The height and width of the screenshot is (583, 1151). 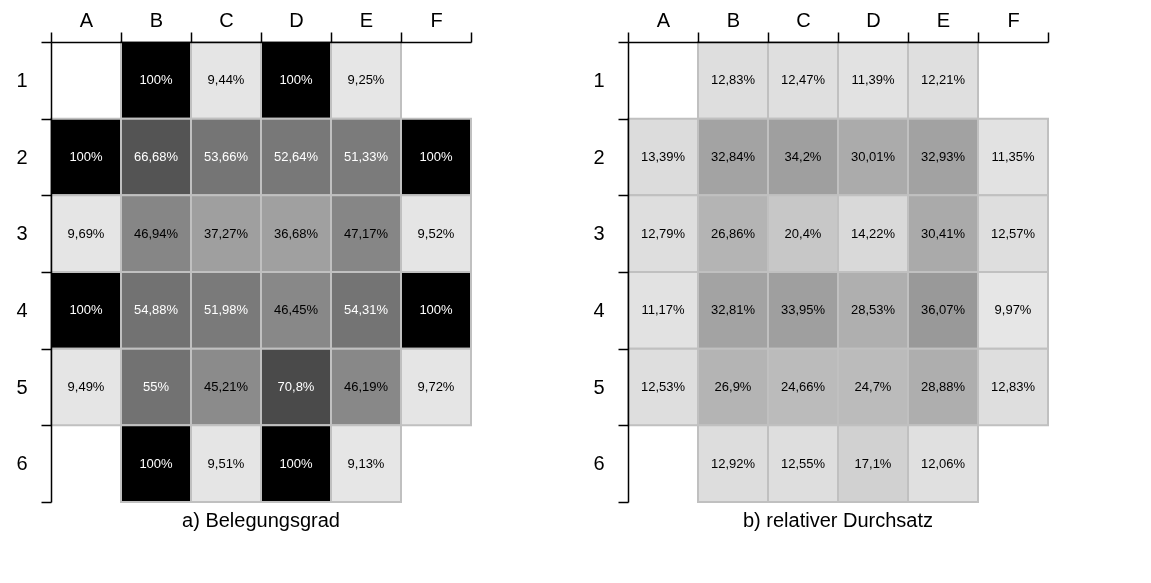 What do you see at coordinates (226, 310) in the screenshot?
I see `data-label: 51,98%` at bounding box center [226, 310].